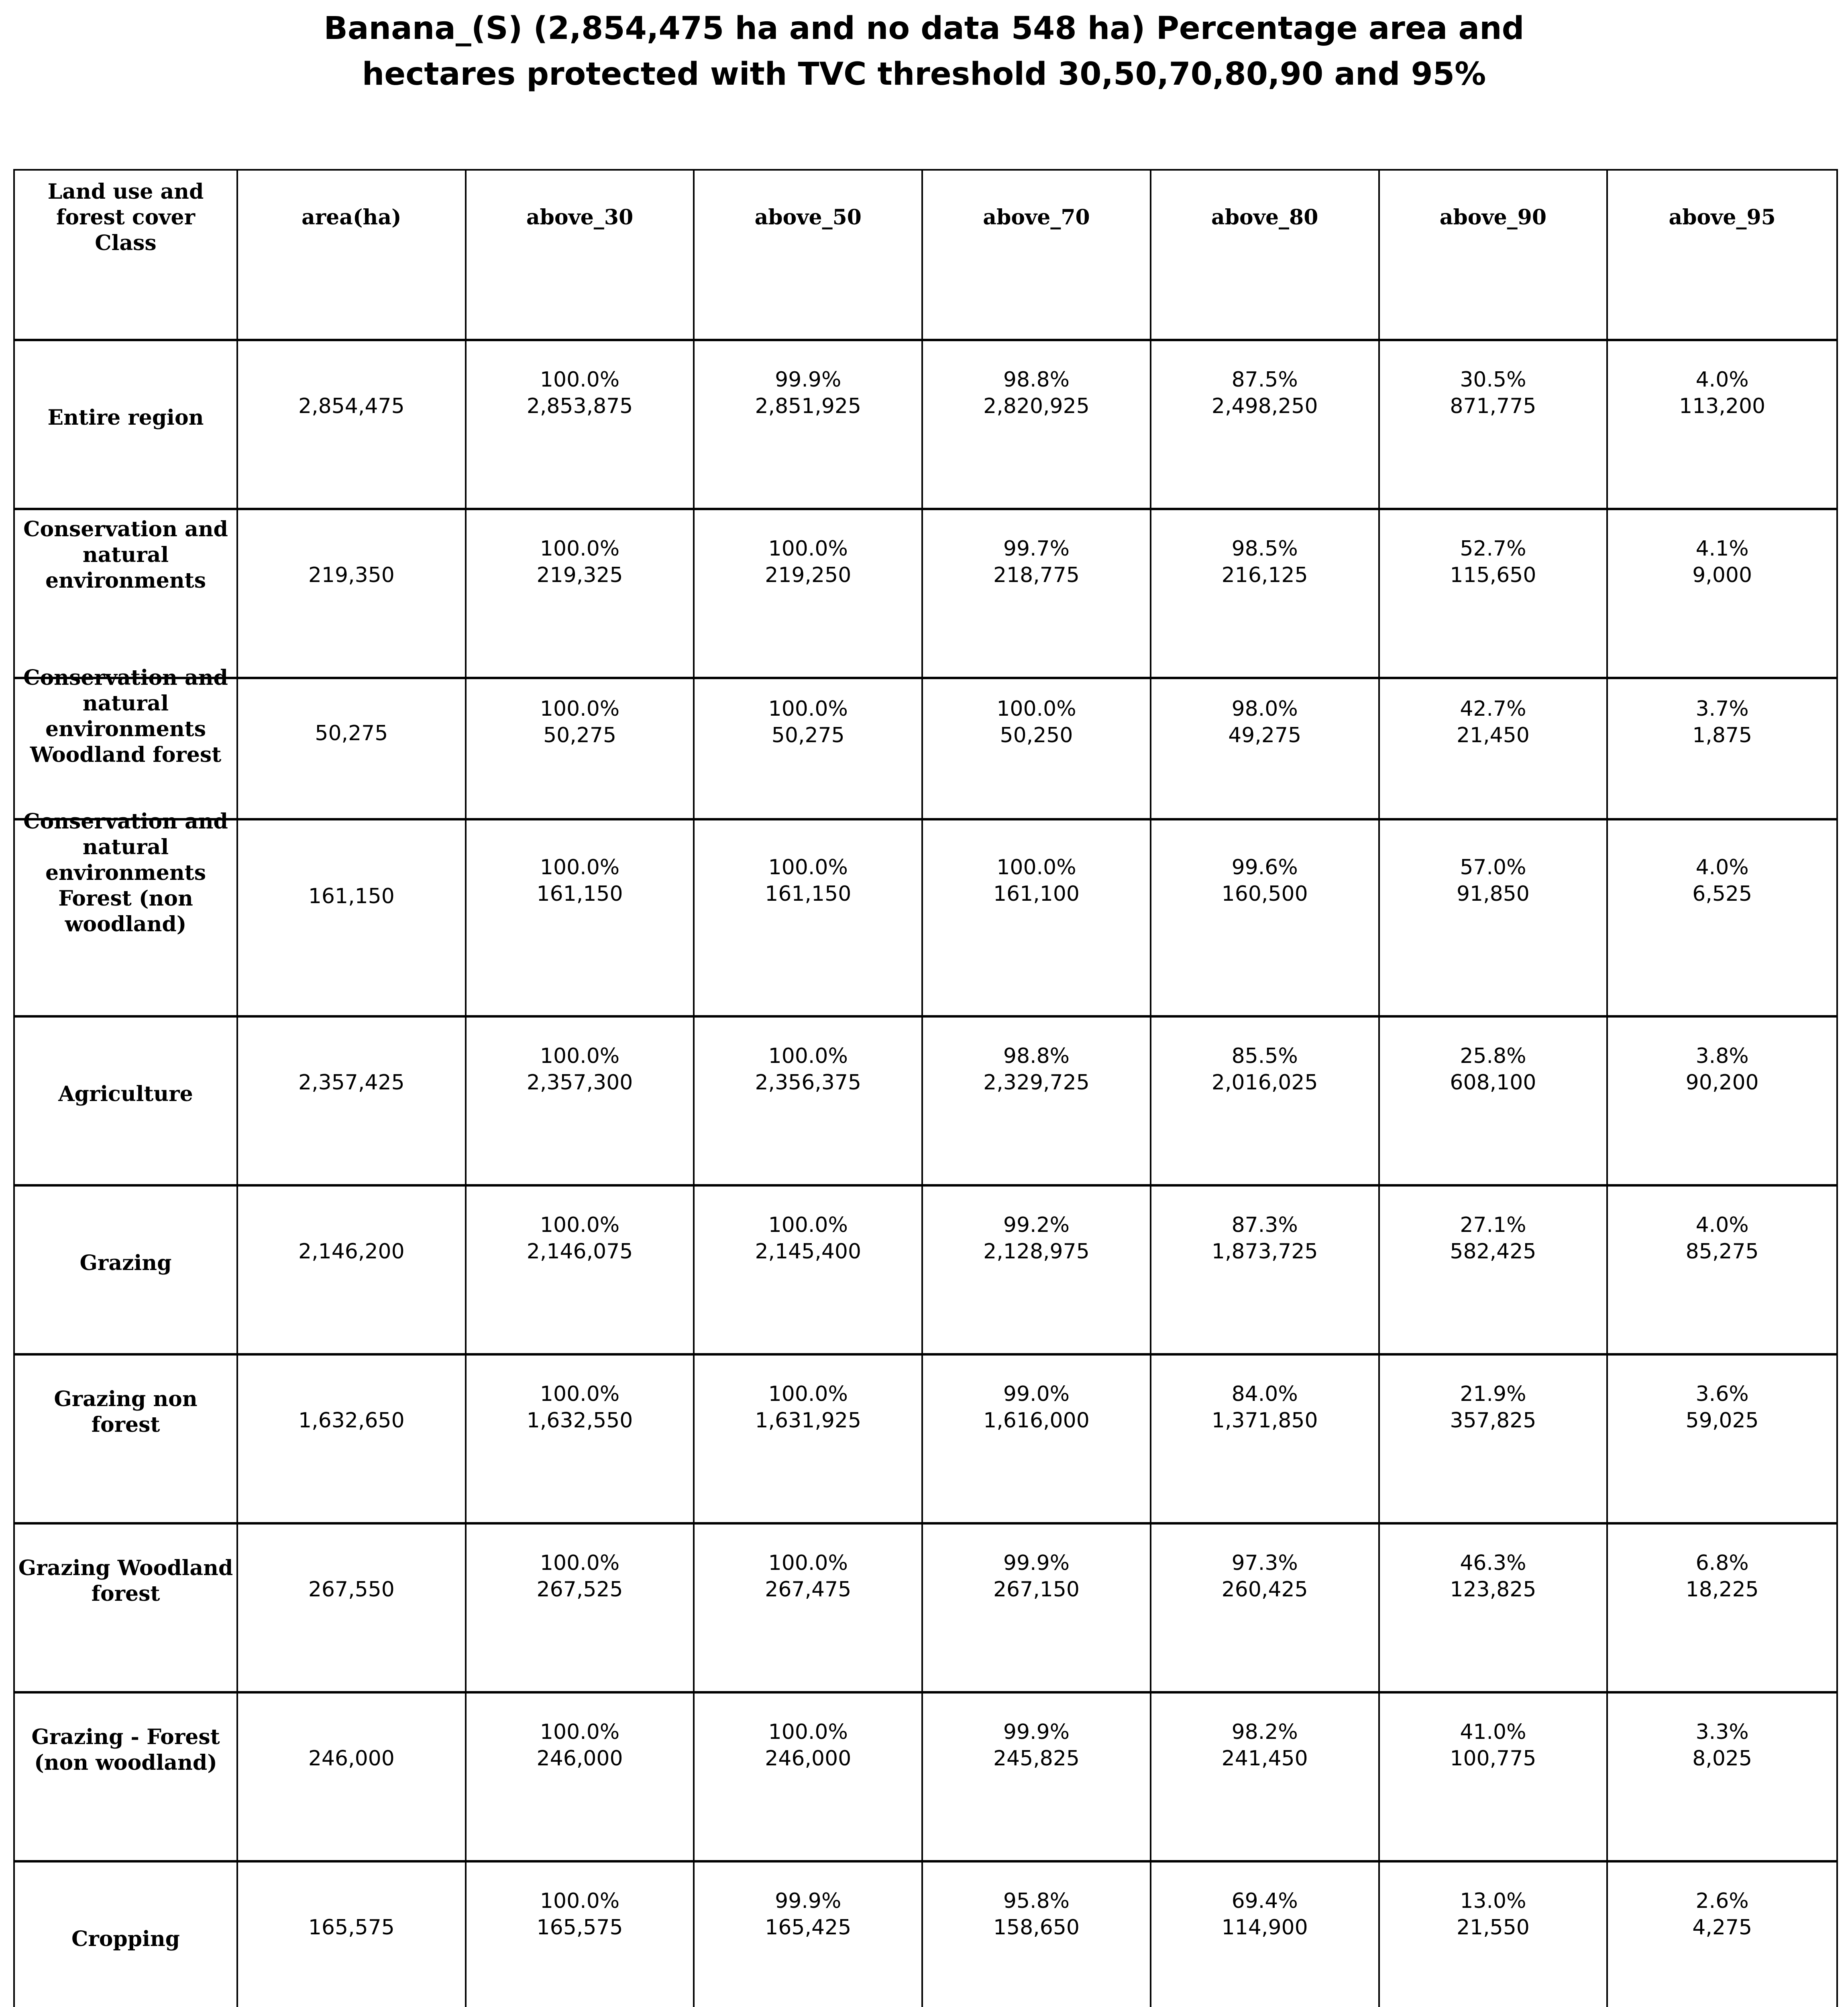 The width and height of the screenshot is (1848, 2007). I want to click on hectares-value: 9,000, so click(1722, 575).